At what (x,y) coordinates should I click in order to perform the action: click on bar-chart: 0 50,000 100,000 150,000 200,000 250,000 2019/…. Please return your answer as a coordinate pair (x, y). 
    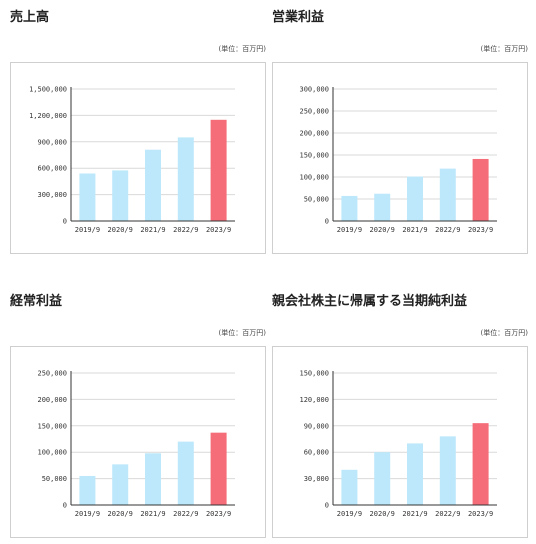
    Looking at the image, I should click on (136, 444).